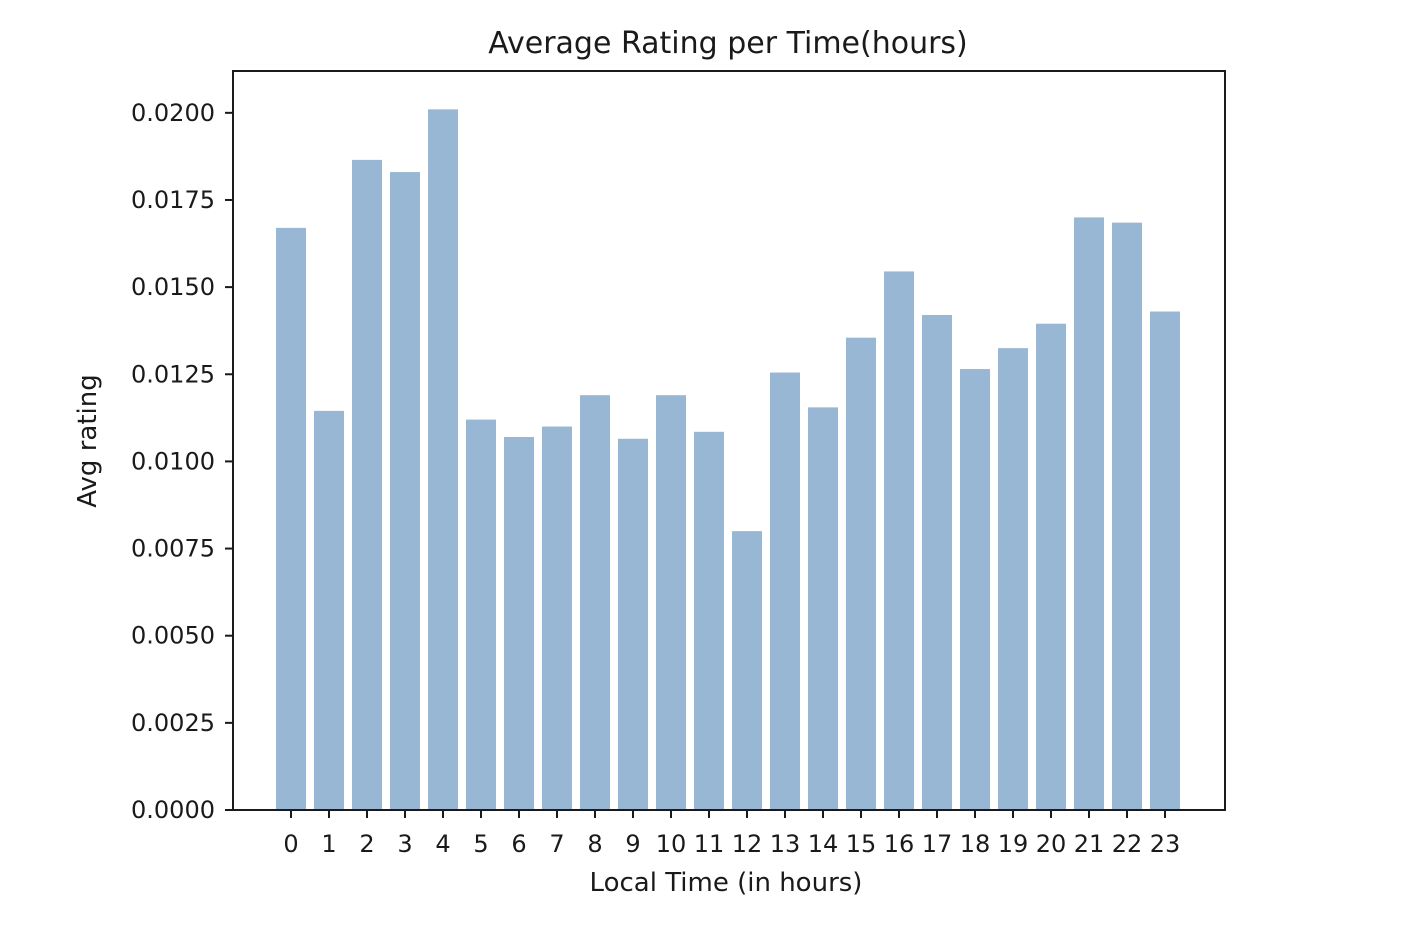  What do you see at coordinates (975, 844) in the screenshot?
I see `x-tick-label: 18` at bounding box center [975, 844].